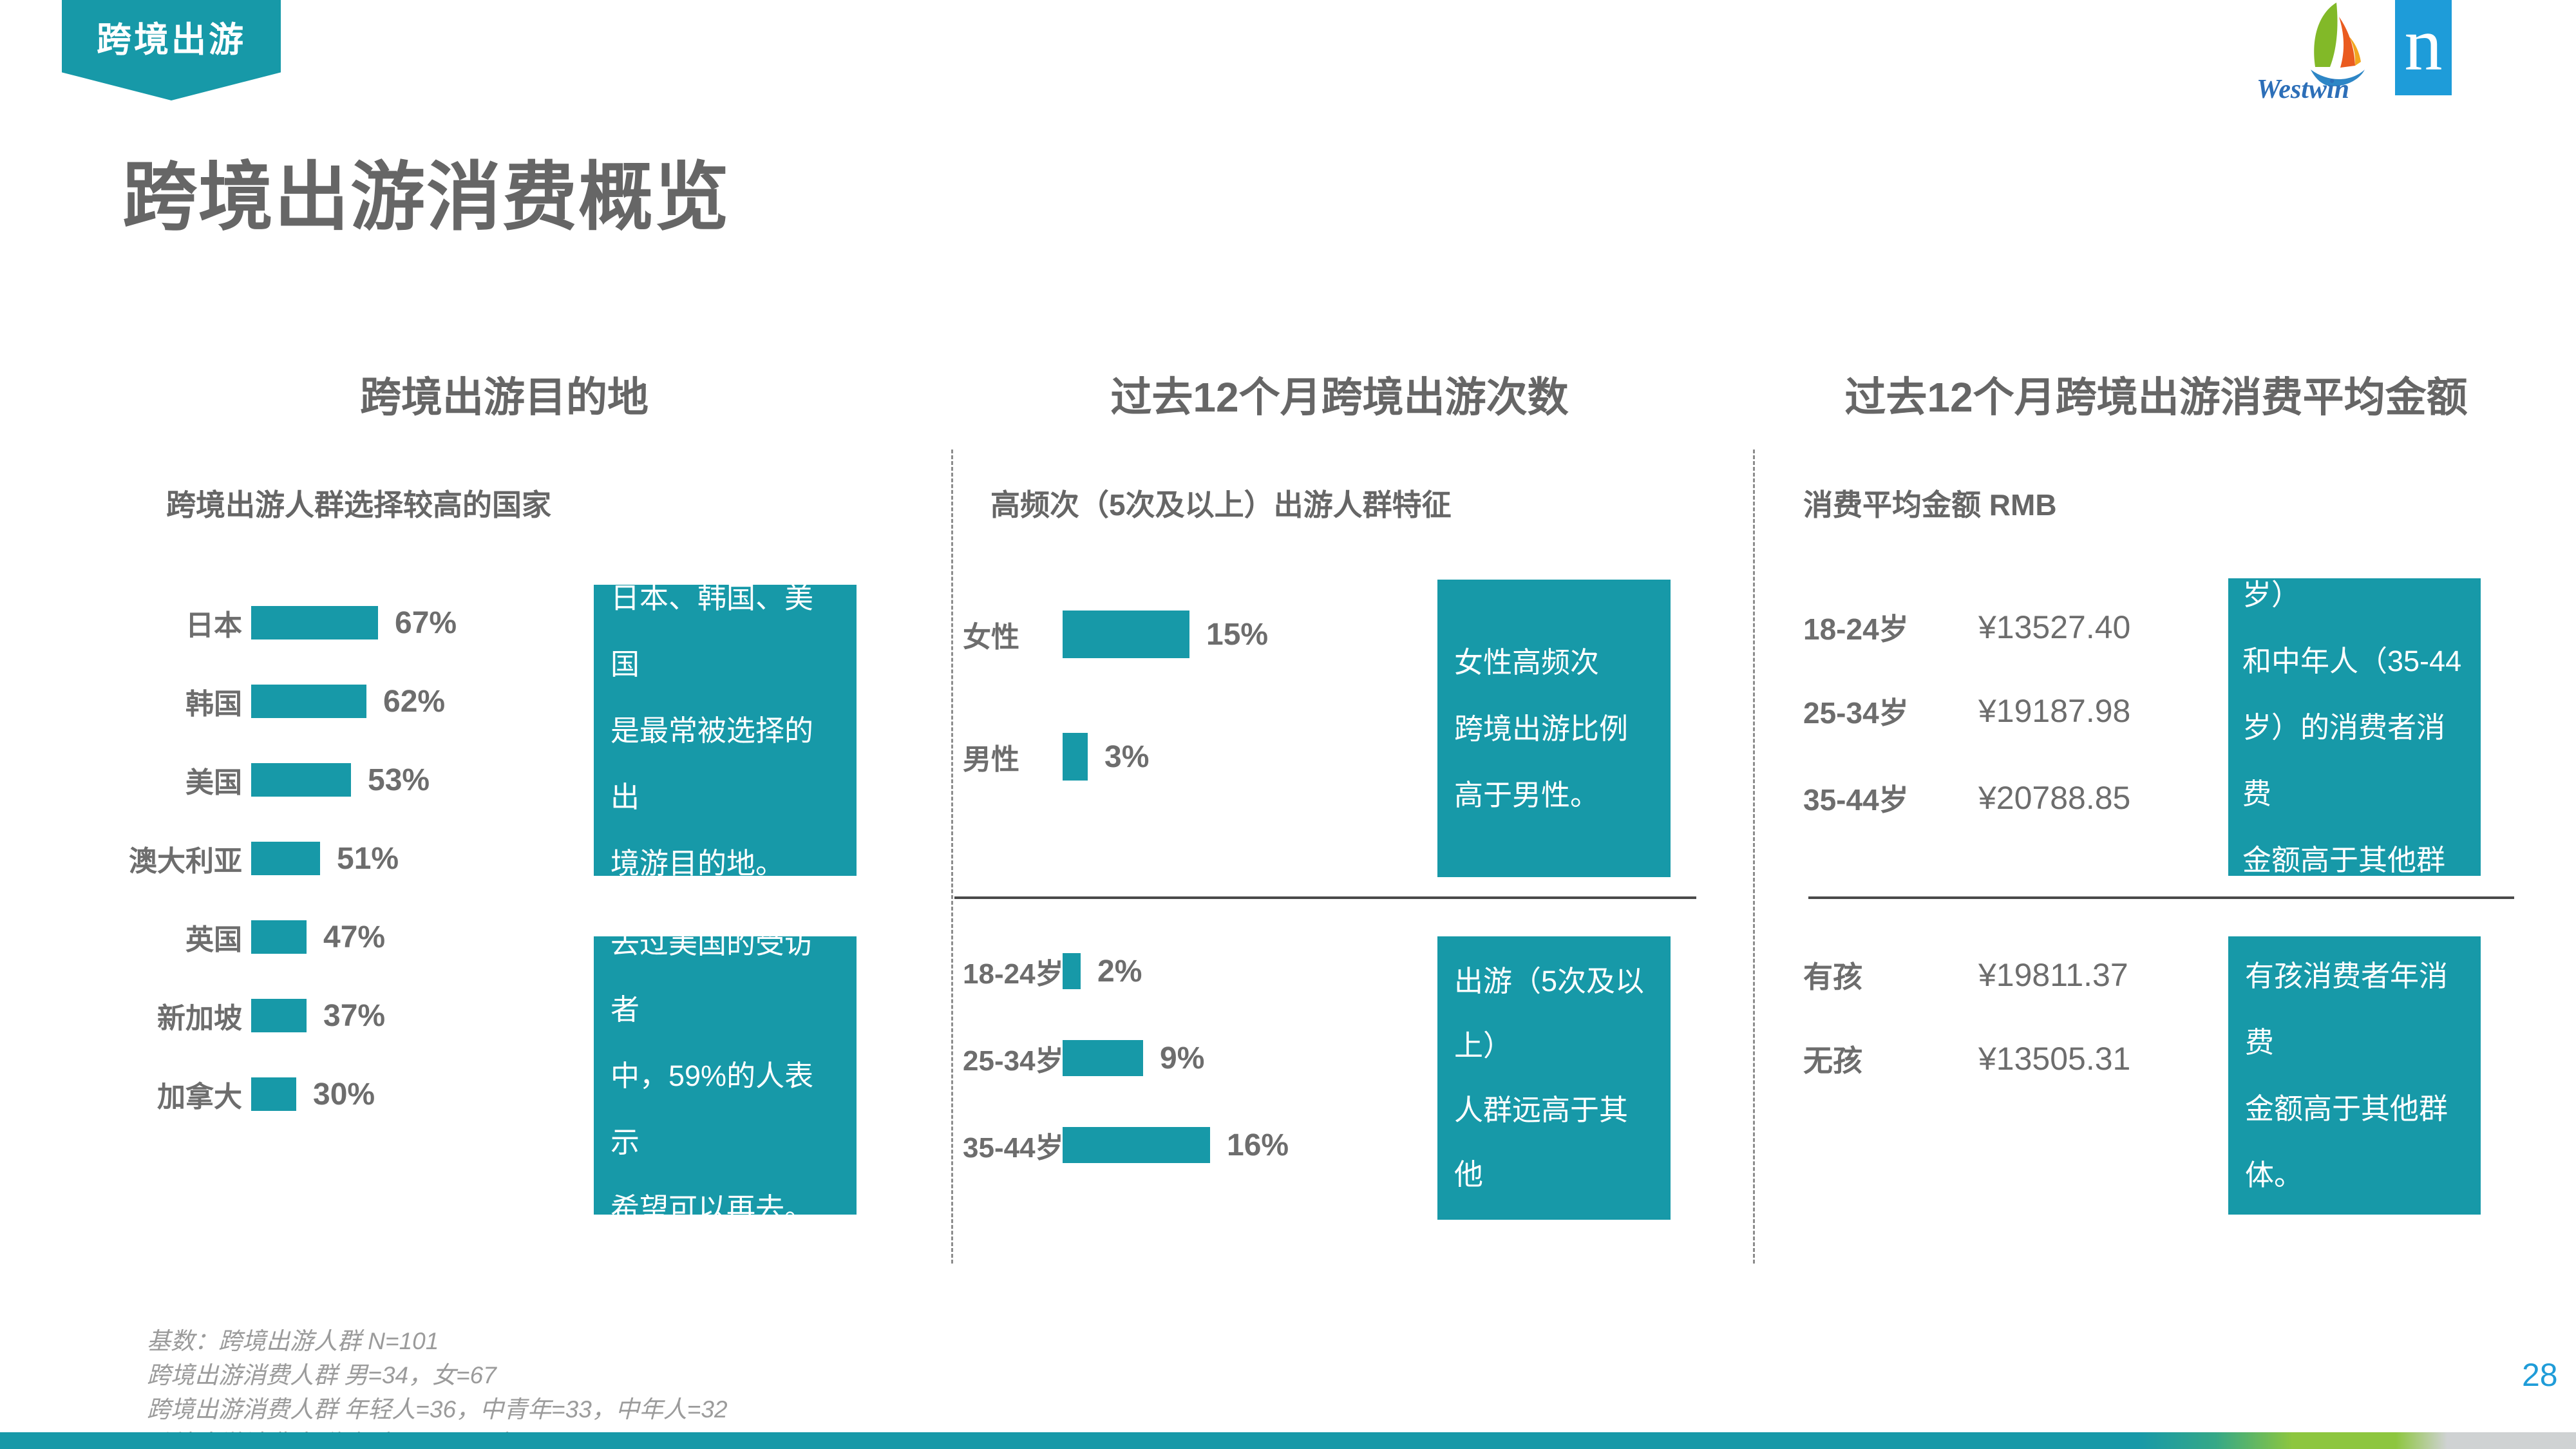 This screenshot has width=2576, height=1449. Describe the element at coordinates (2540, 1375) in the screenshot. I see `page-number: 28` at that location.